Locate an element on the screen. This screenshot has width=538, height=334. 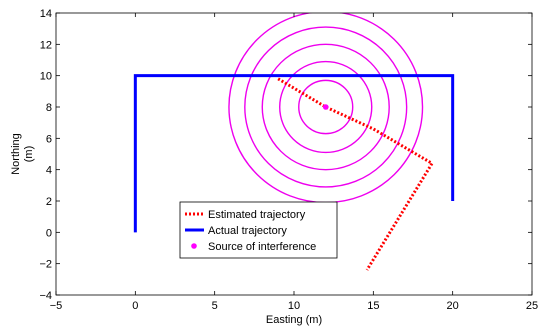
y-tick-label: 12 is located at coordinates (46, 45).